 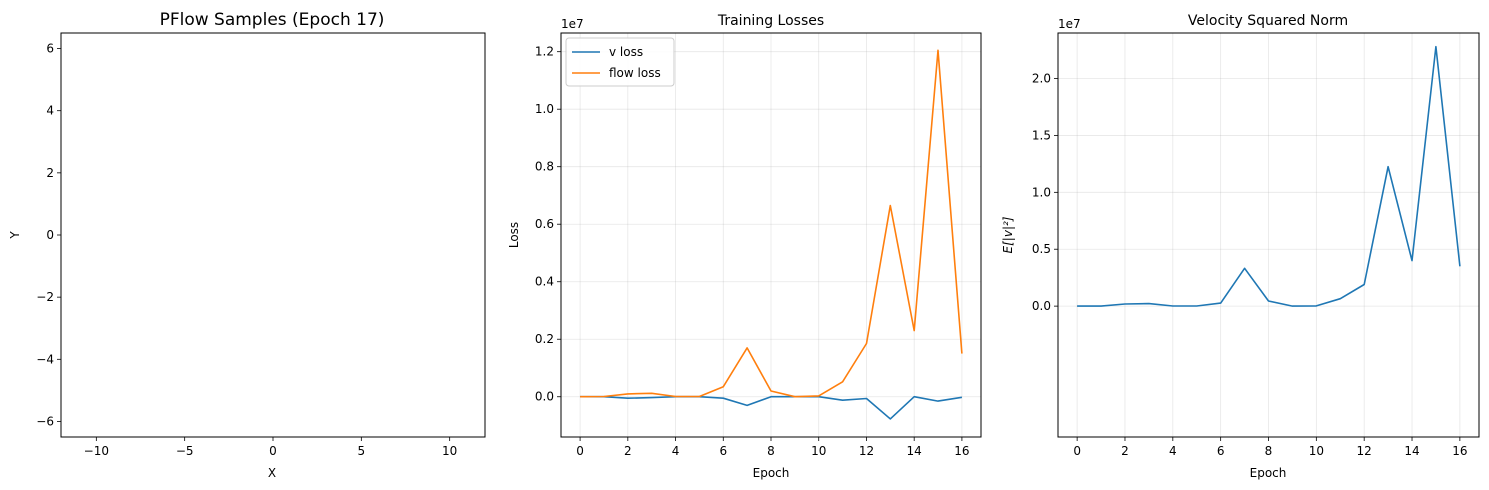 I want to click on legend-label-v-loss: v loss, so click(x=626, y=52).